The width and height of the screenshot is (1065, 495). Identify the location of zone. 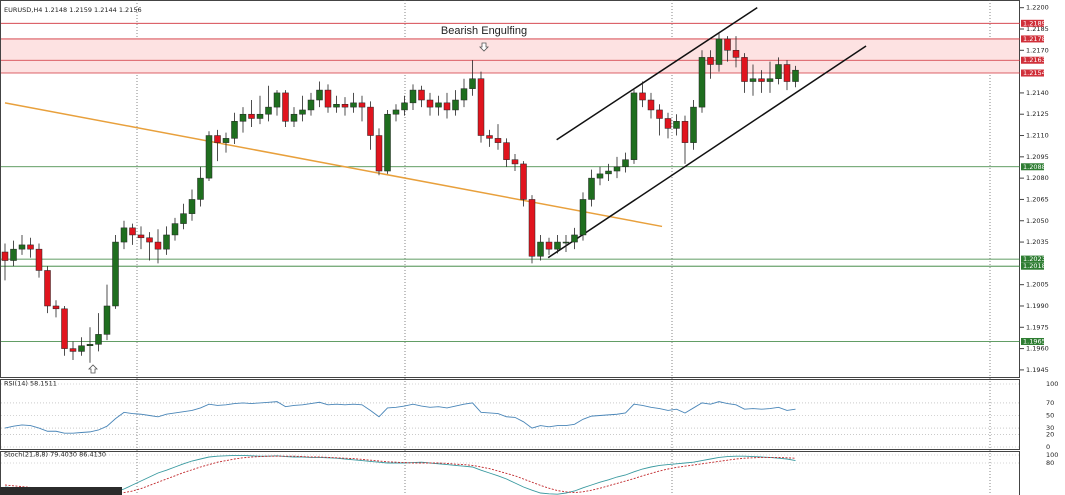
(510, 56).